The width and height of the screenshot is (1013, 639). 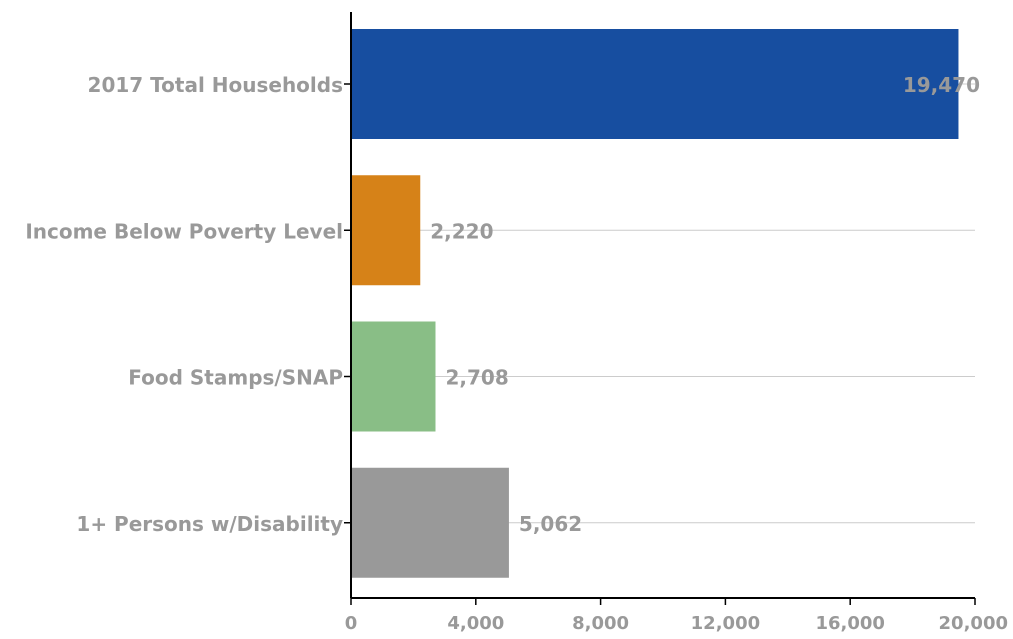 I want to click on bar-value-label: 2,220, so click(x=461, y=231).